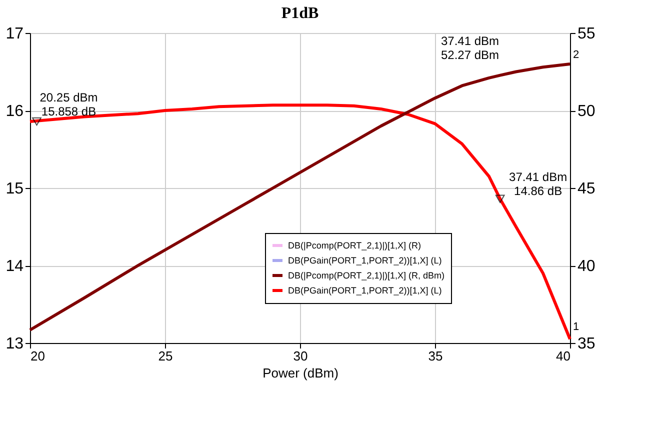 This screenshot has width=654, height=430. What do you see at coordinates (15, 34) in the screenshot?
I see `y-tick-label: 17` at bounding box center [15, 34].